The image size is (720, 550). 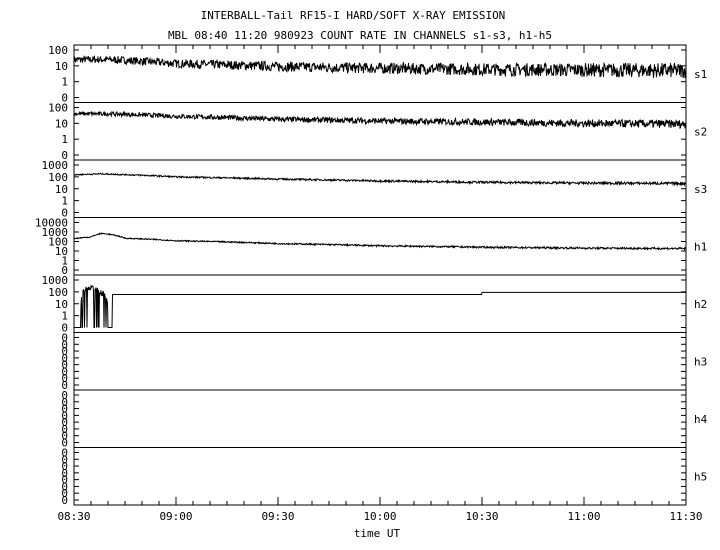 What do you see at coordinates (51, 223) in the screenshot?
I see `y-tick-label: 10000` at bounding box center [51, 223].